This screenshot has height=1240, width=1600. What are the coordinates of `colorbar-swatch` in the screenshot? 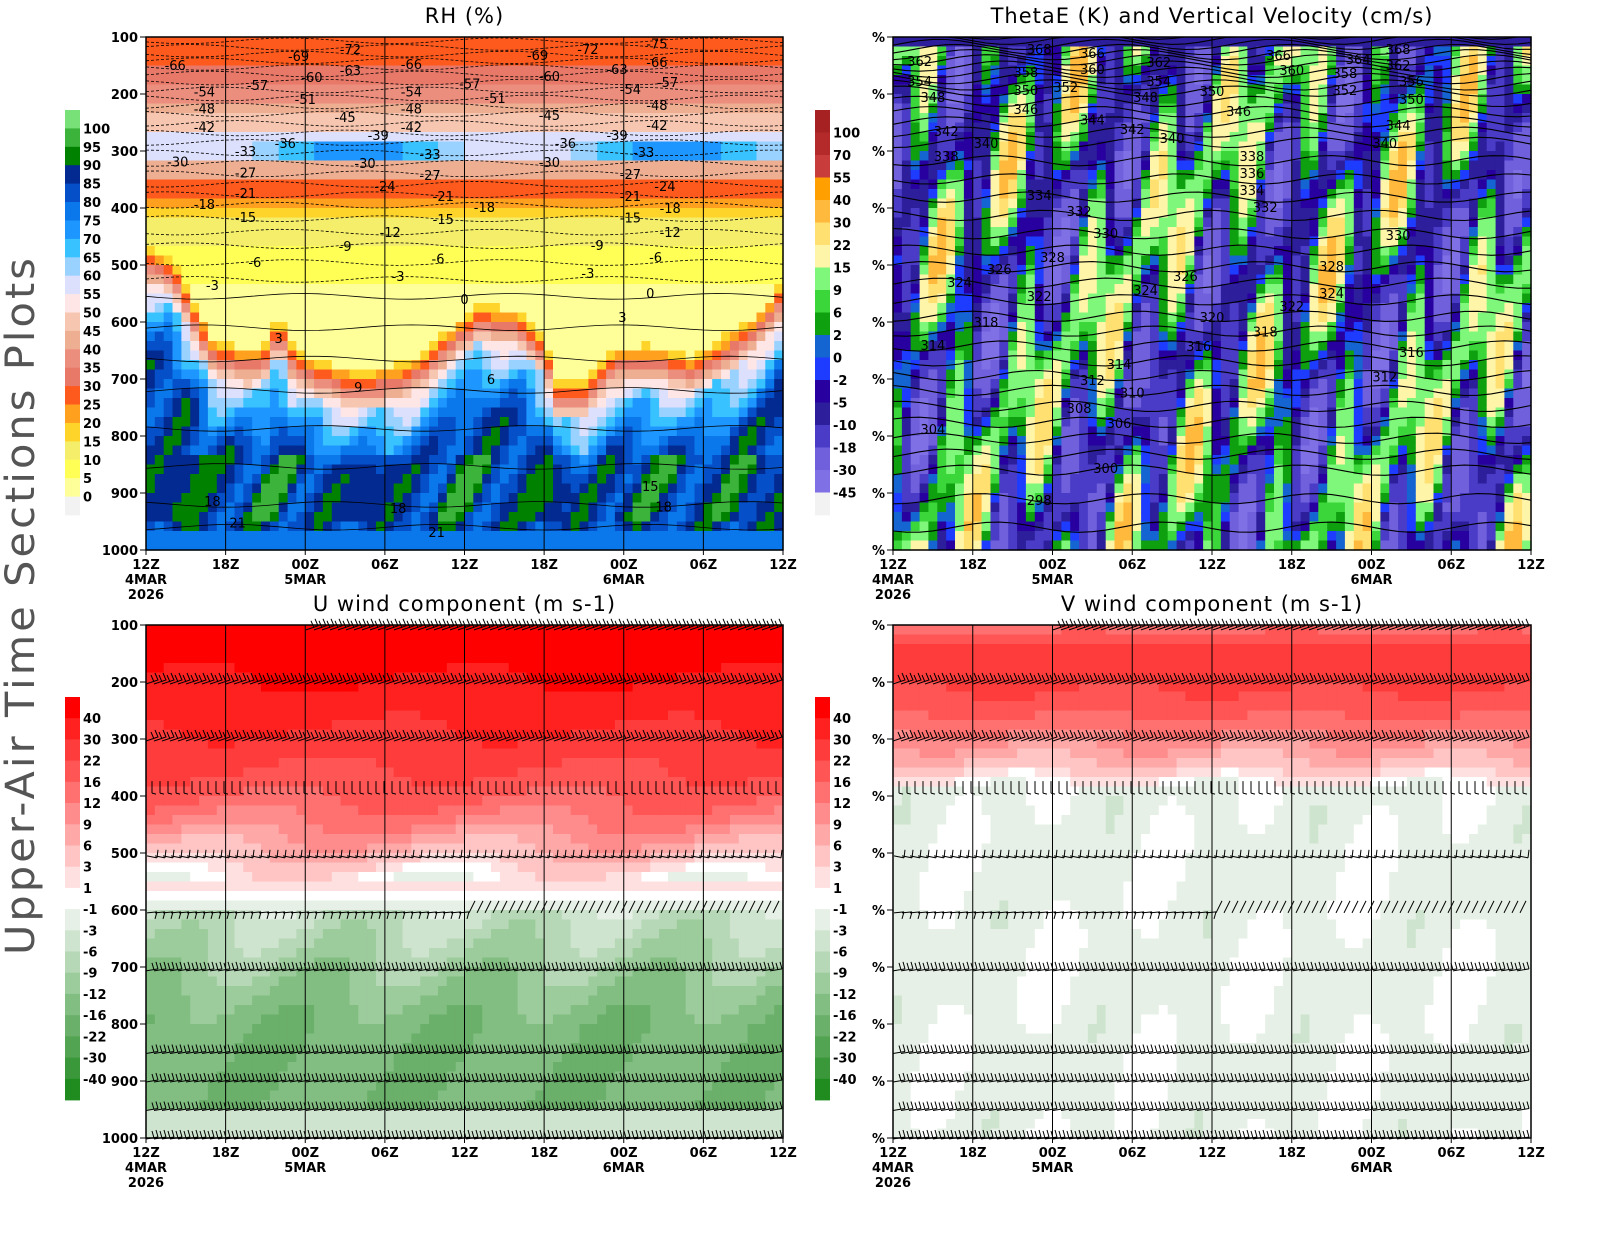 It's located at (72, 211).